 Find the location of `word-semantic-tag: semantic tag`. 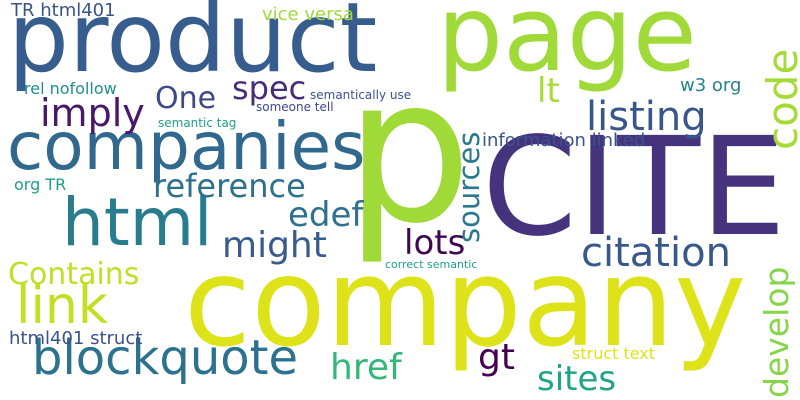

word-semantic-tag: semantic tag is located at coordinates (197, 123).